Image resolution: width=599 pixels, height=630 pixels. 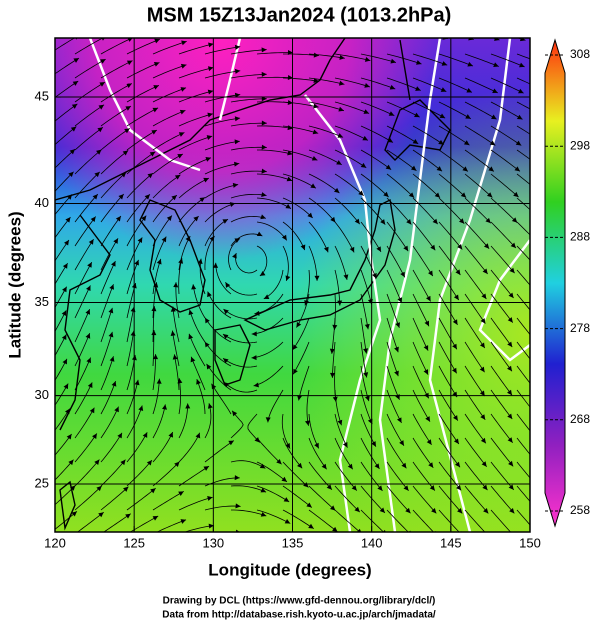 What do you see at coordinates (580, 419) in the screenshot?
I see `colorbar-tick-label: 268` at bounding box center [580, 419].